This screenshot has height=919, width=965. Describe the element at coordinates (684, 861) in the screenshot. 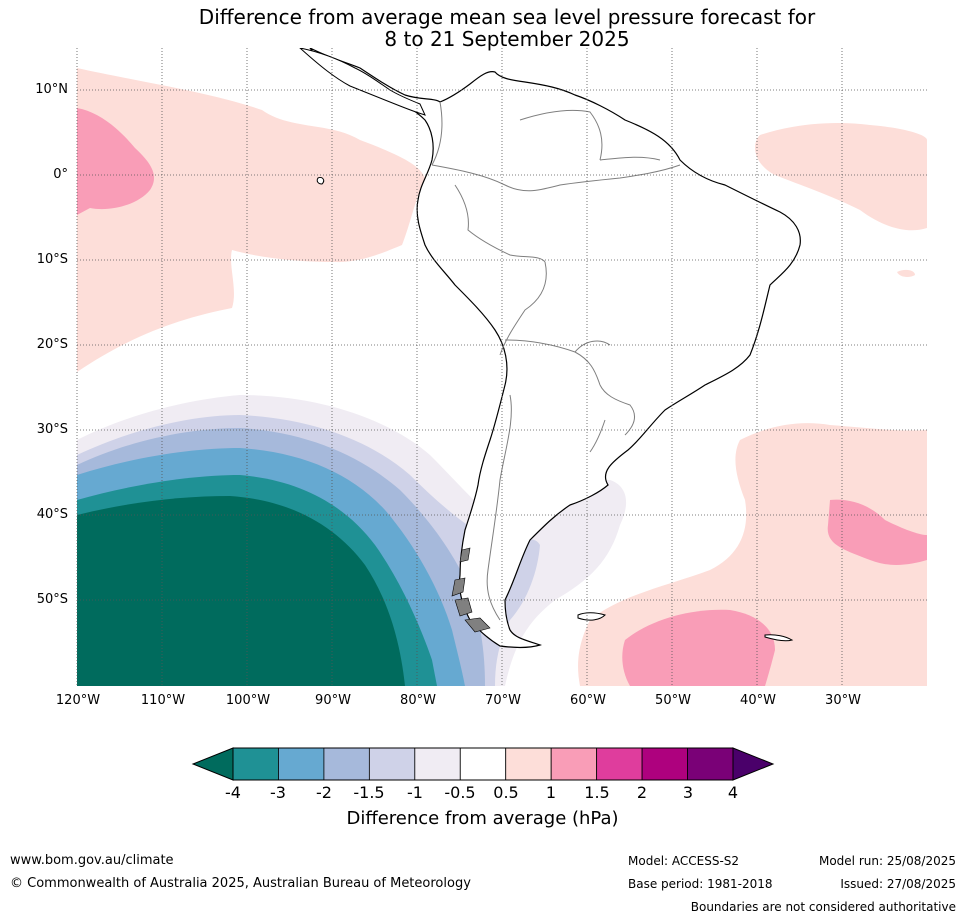

I see `model-text: Model: ACCESS-S2` at that location.